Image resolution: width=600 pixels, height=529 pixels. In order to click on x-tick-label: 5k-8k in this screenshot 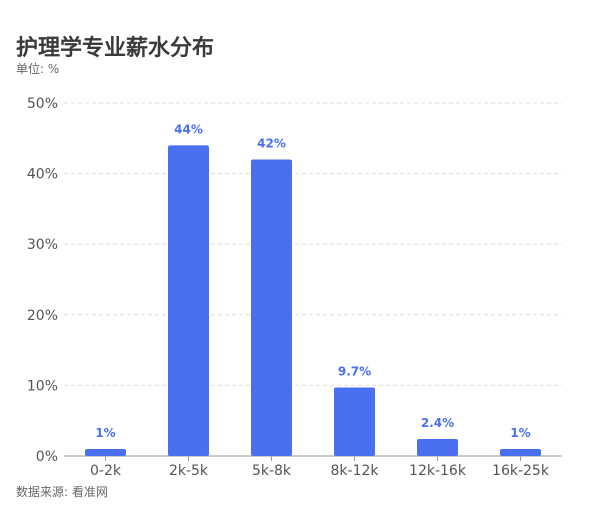, I will do `click(272, 471)`.